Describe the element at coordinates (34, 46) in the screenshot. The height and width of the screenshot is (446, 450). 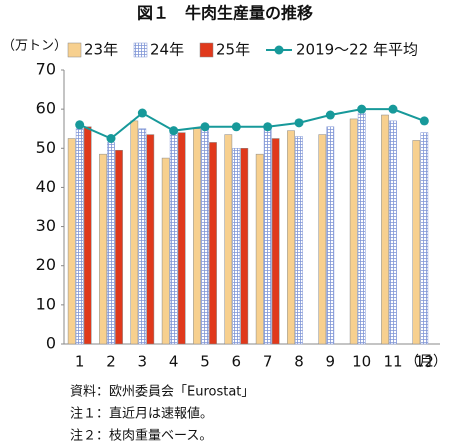
I see `y-axis-label: （万トン）` at that location.